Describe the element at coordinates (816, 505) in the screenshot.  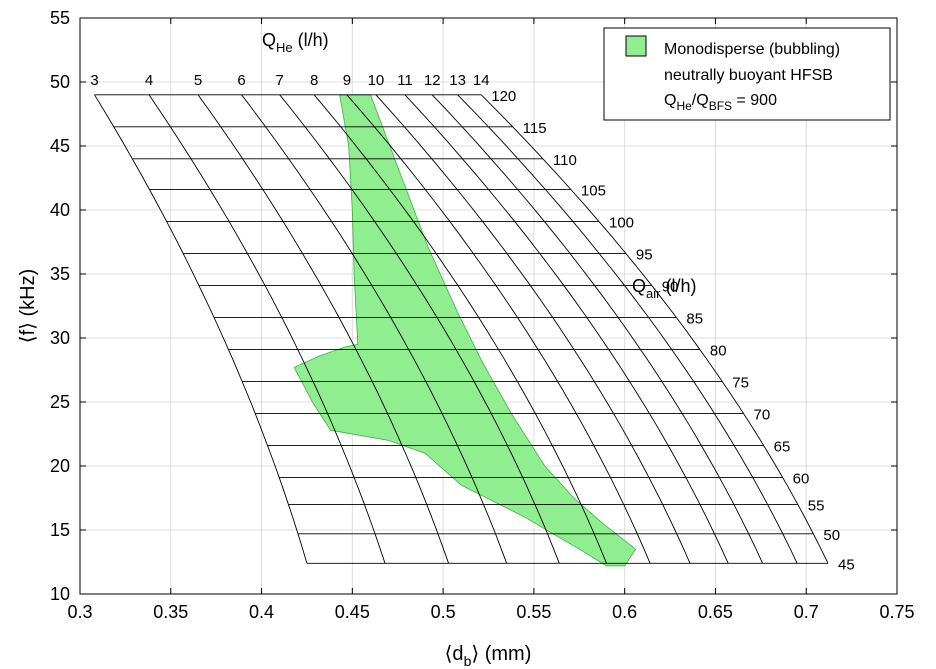
I see `qair-label: 55` at that location.